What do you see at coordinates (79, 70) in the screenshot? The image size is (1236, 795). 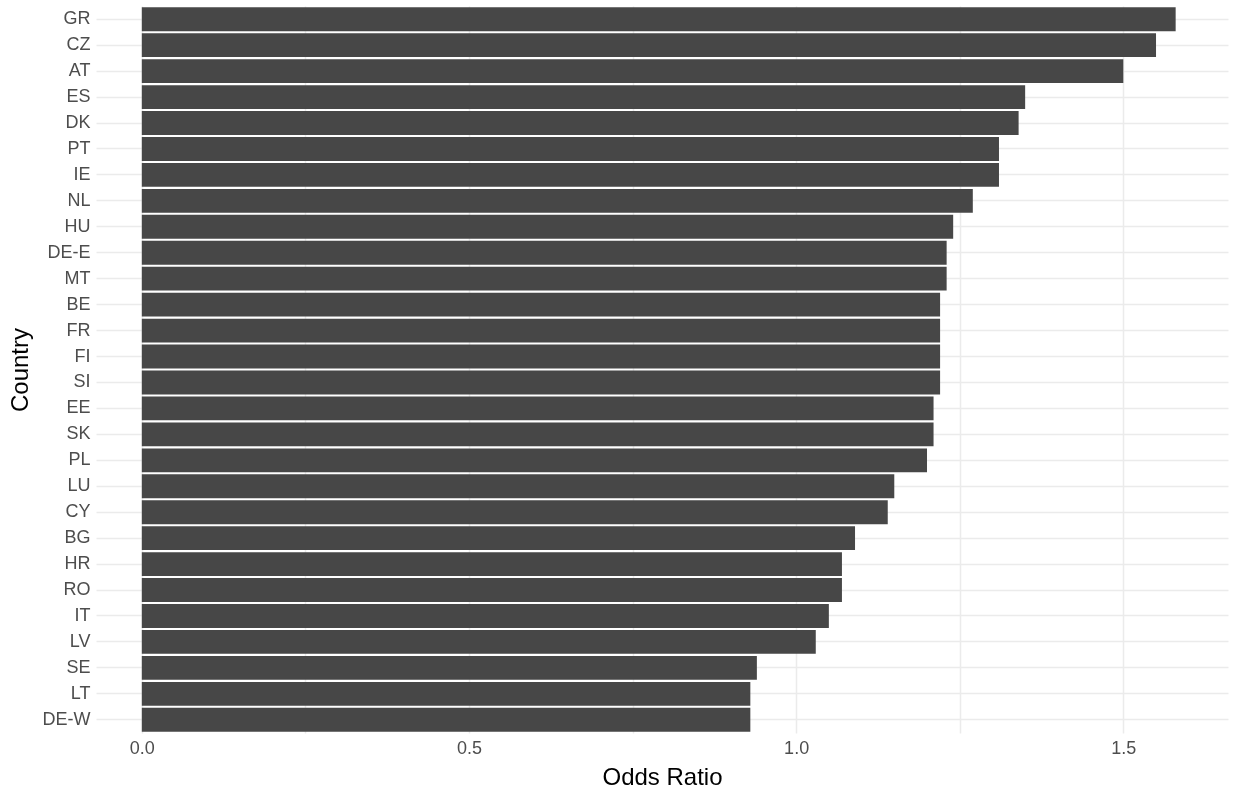 I see `y-tick-label: AT` at bounding box center [79, 70].